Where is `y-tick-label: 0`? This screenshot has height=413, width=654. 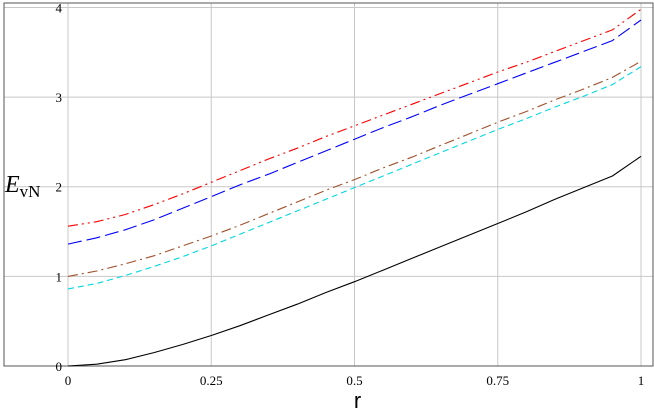
y-tick-label: 0 is located at coordinates (59, 366).